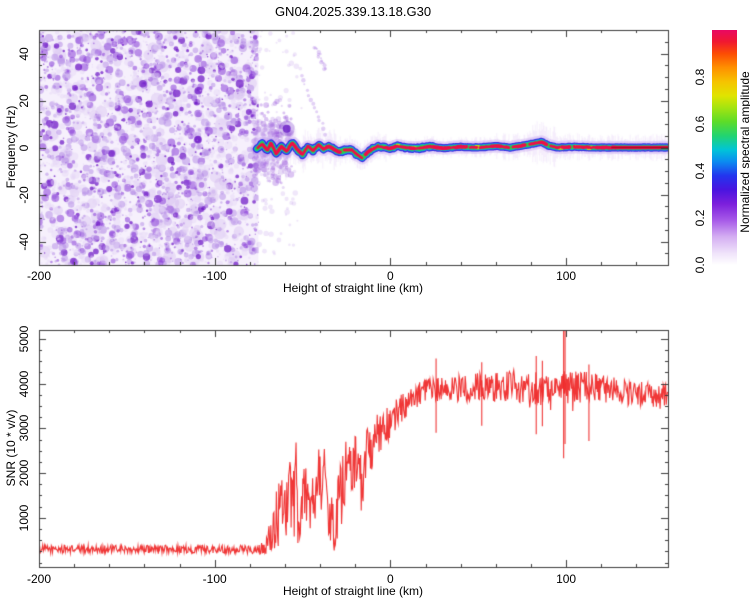  I want to click on top-y-axis-title: Frequency (Hz), so click(11, 147).